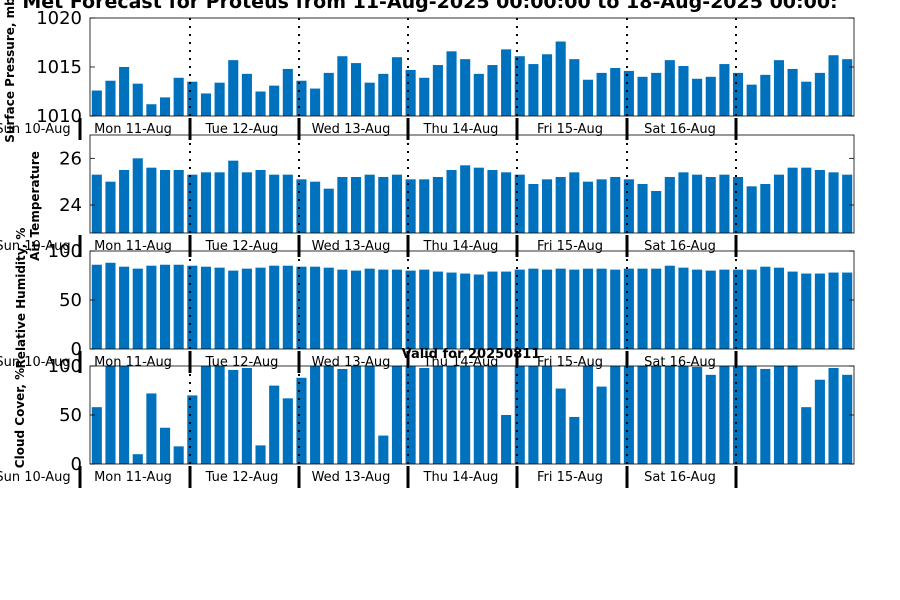 Image resolution: width=900 pixels, height=600 pixels. What do you see at coordinates (70, 158) in the screenshot?
I see `y-tick-label: 26` at bounding box center [70, 158].